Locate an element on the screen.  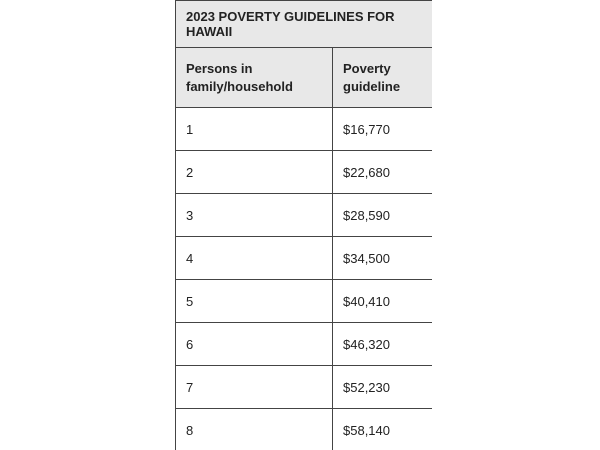
table-cell: $22,680 is located at coordinates (382, 172).